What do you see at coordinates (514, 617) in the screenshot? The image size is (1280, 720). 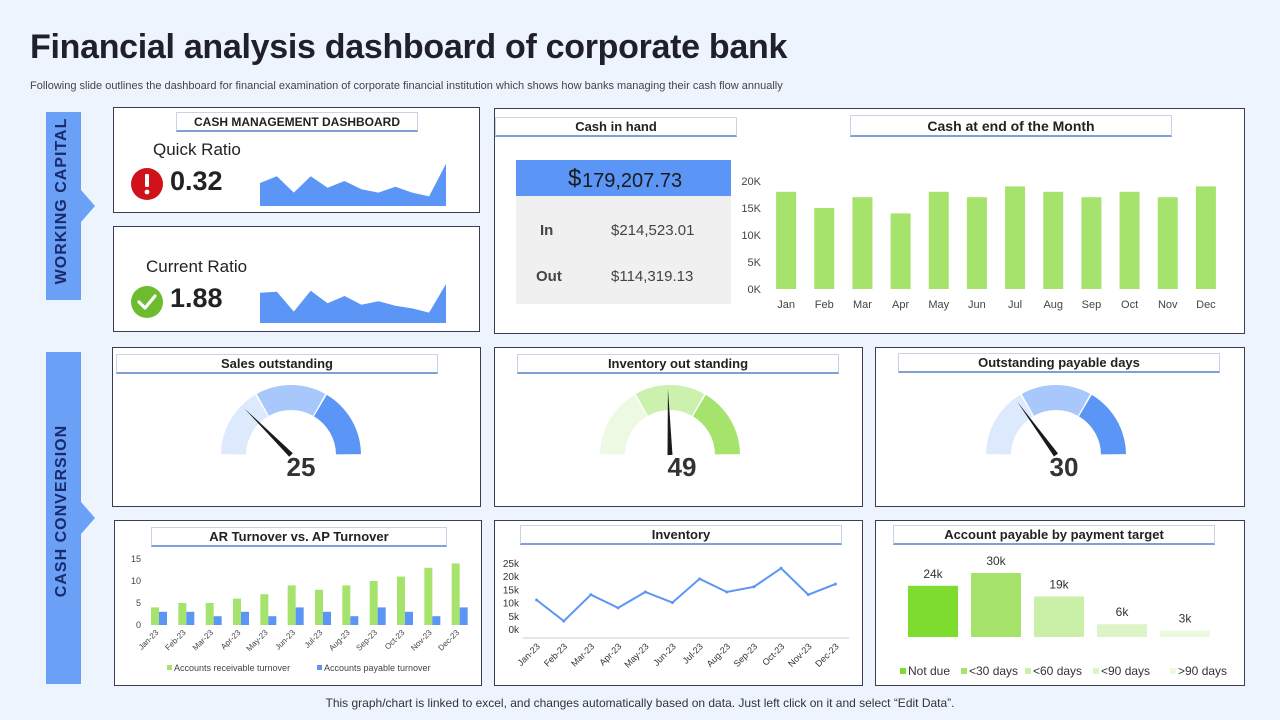 I see `y-tick-label: 5k` at bounding box center [514, 617].